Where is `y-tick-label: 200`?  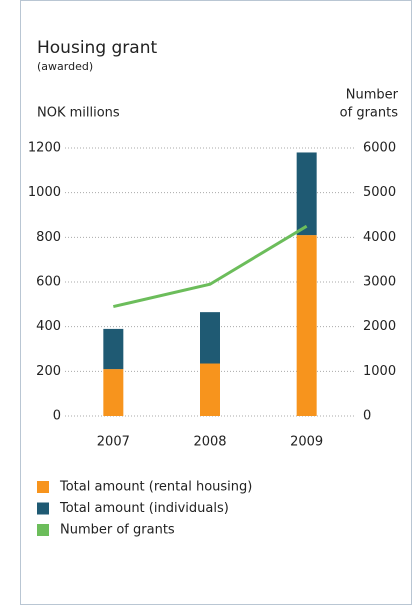
y-tick-label: 200 is located at coordinates (48, 371).